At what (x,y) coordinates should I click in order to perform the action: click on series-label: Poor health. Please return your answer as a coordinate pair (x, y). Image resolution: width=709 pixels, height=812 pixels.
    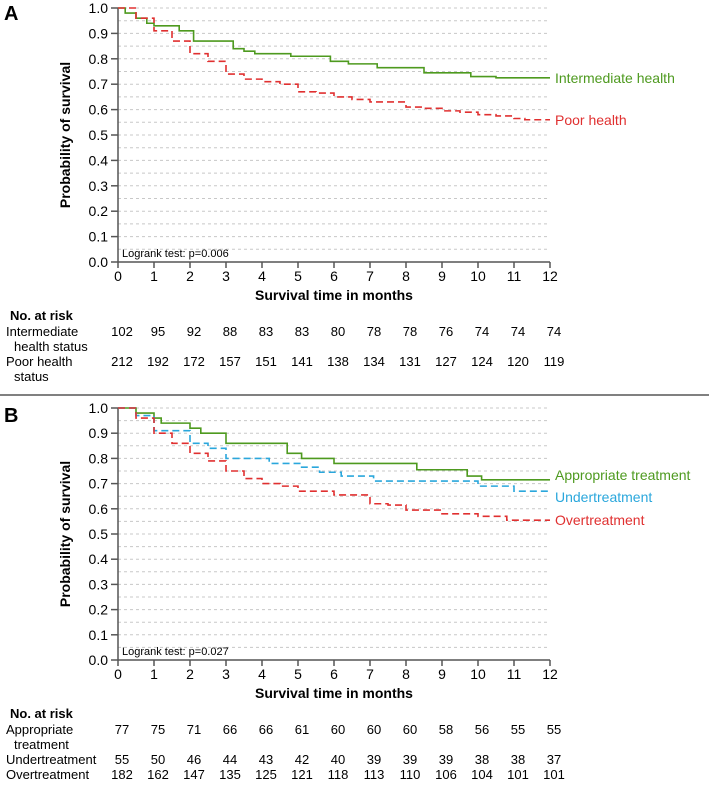
    Looking at the image, I should click on (591, 120).